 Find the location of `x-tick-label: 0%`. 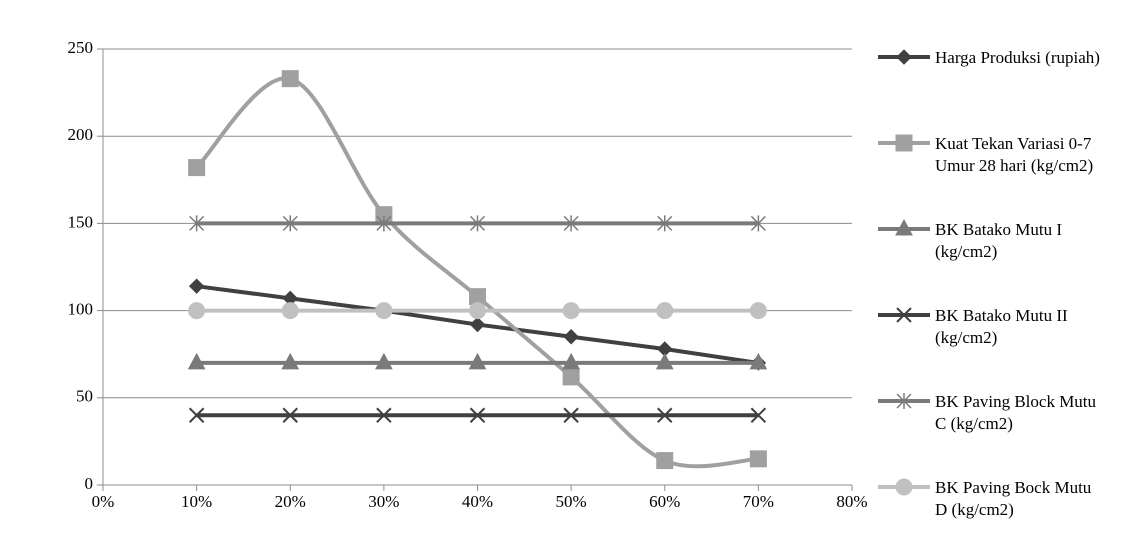

x-tick-label: 0% is located at coordinates (103, 501).